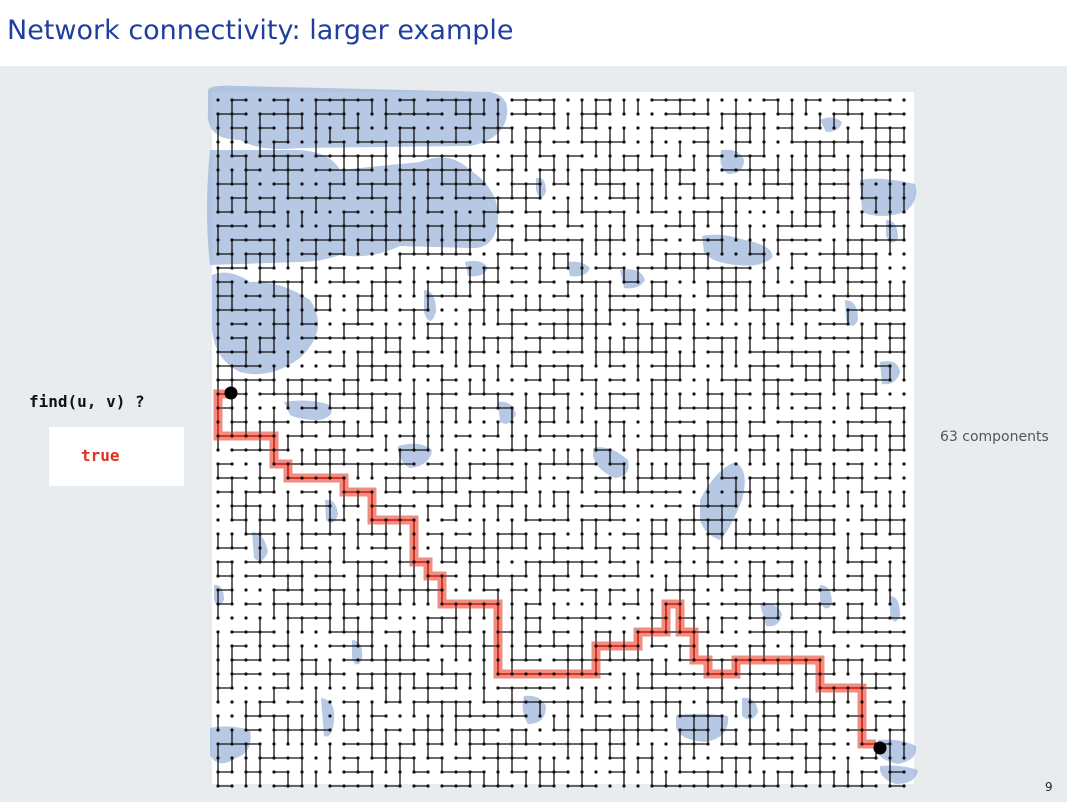 This screenshot has width=1067, height=802. Describe the element at coordinates (533, 33) in the screenshot. I see `title-bar: Network connectivity: larger example` at that location.